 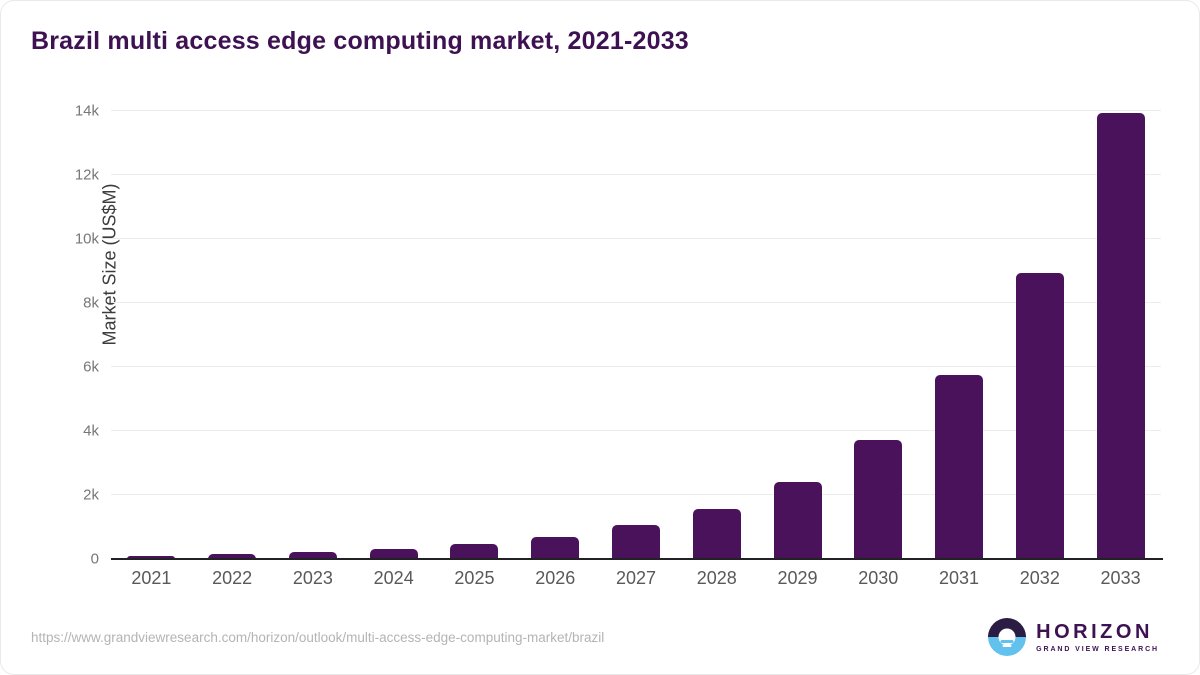 What do you see at coordinates (474, 551) in the screenshot?
I see `bar-2025` at bounding box center [474, 551].